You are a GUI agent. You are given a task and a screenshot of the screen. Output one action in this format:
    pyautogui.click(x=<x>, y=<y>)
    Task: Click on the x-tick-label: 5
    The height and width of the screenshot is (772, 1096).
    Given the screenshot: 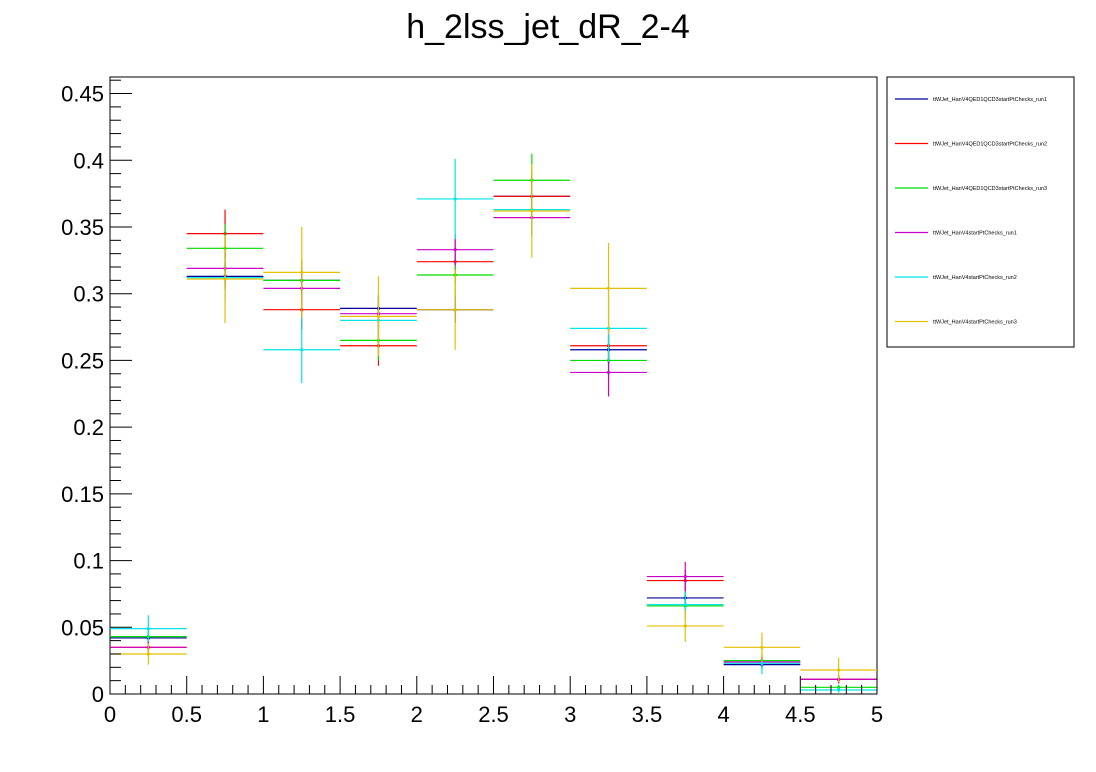 What is the action you would take?
    pyautogui.click(x=877, y=714)
    